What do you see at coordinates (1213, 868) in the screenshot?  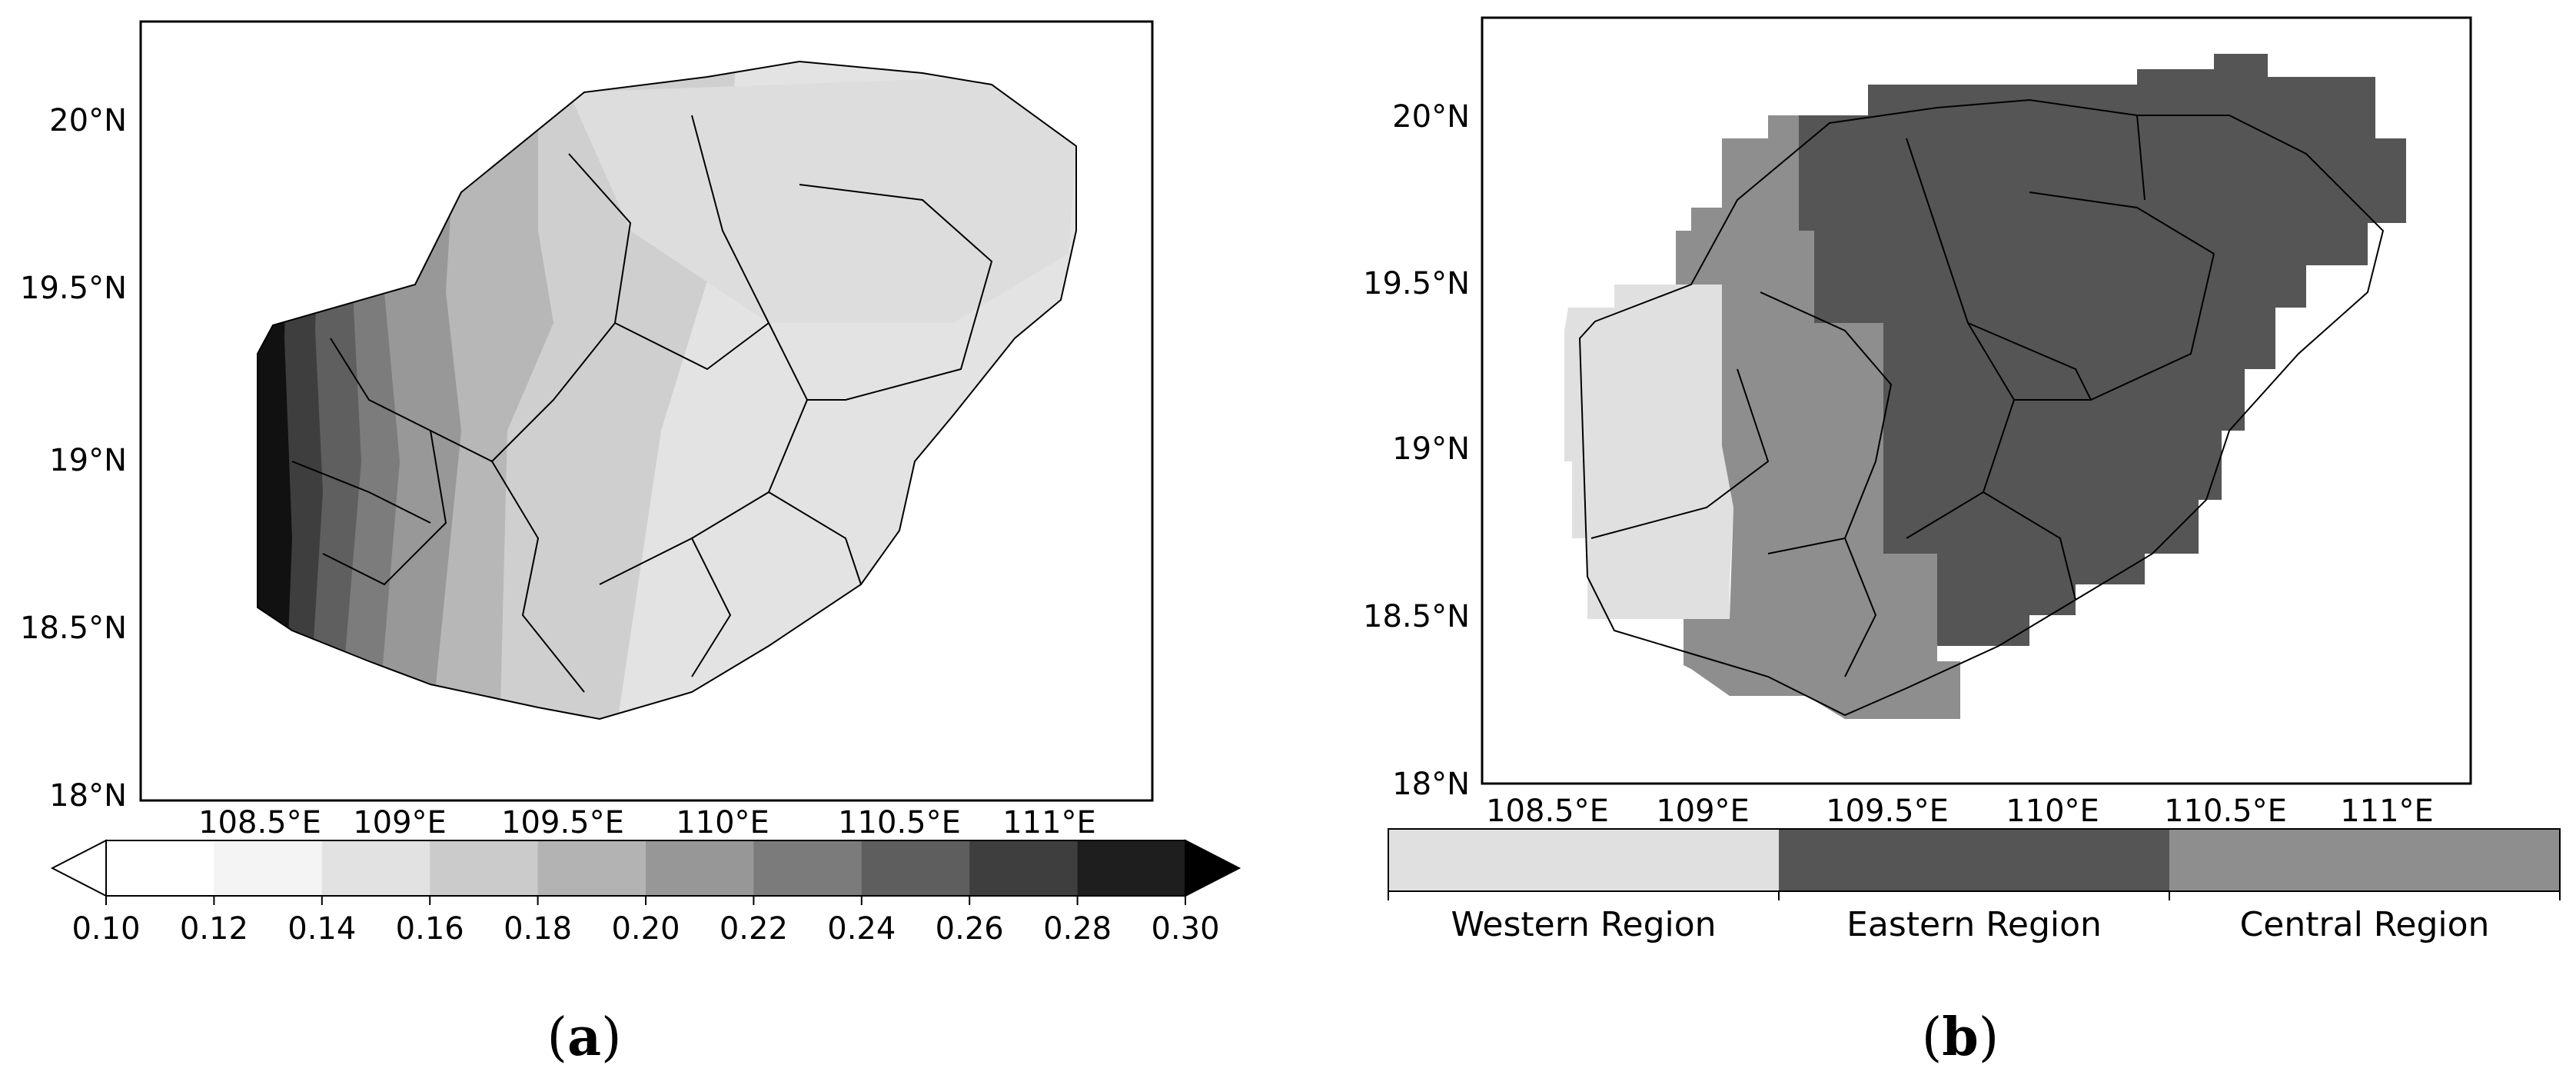 I see `colorbar-extend-high` at bounding box center [1213, 868].